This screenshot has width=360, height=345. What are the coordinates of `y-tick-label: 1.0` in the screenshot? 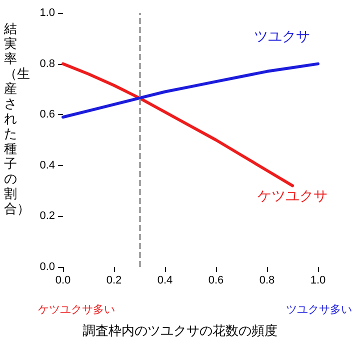 It's located at (47, 13).